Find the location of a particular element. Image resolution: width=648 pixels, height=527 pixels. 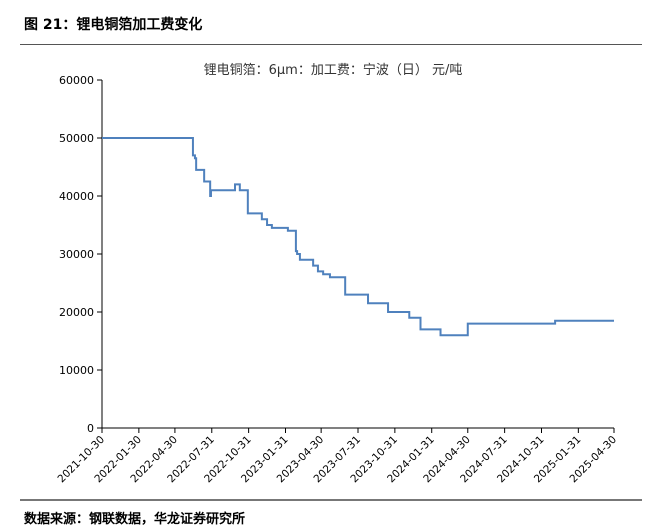

chart-title: 锂电铜箔：6μm：加工费：宁波（日） 元/吨 is located at coordinates (333, 70).